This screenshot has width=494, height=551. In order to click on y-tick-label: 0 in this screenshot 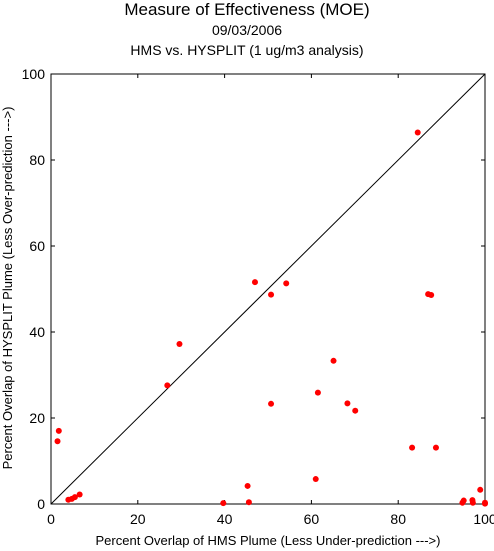, I will do `click(41, 504)`.